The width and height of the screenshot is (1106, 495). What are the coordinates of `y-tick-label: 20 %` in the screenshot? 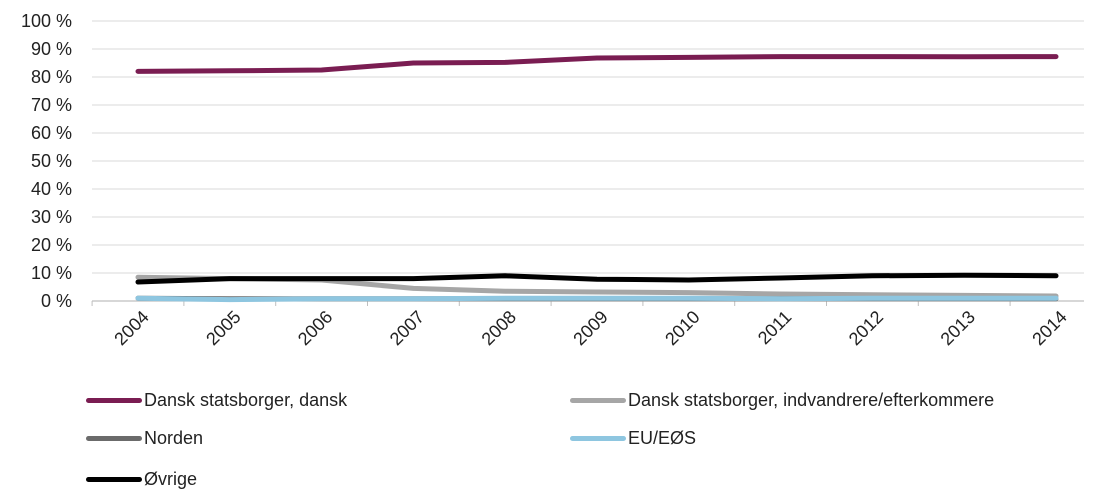 It's located at (51, 245).